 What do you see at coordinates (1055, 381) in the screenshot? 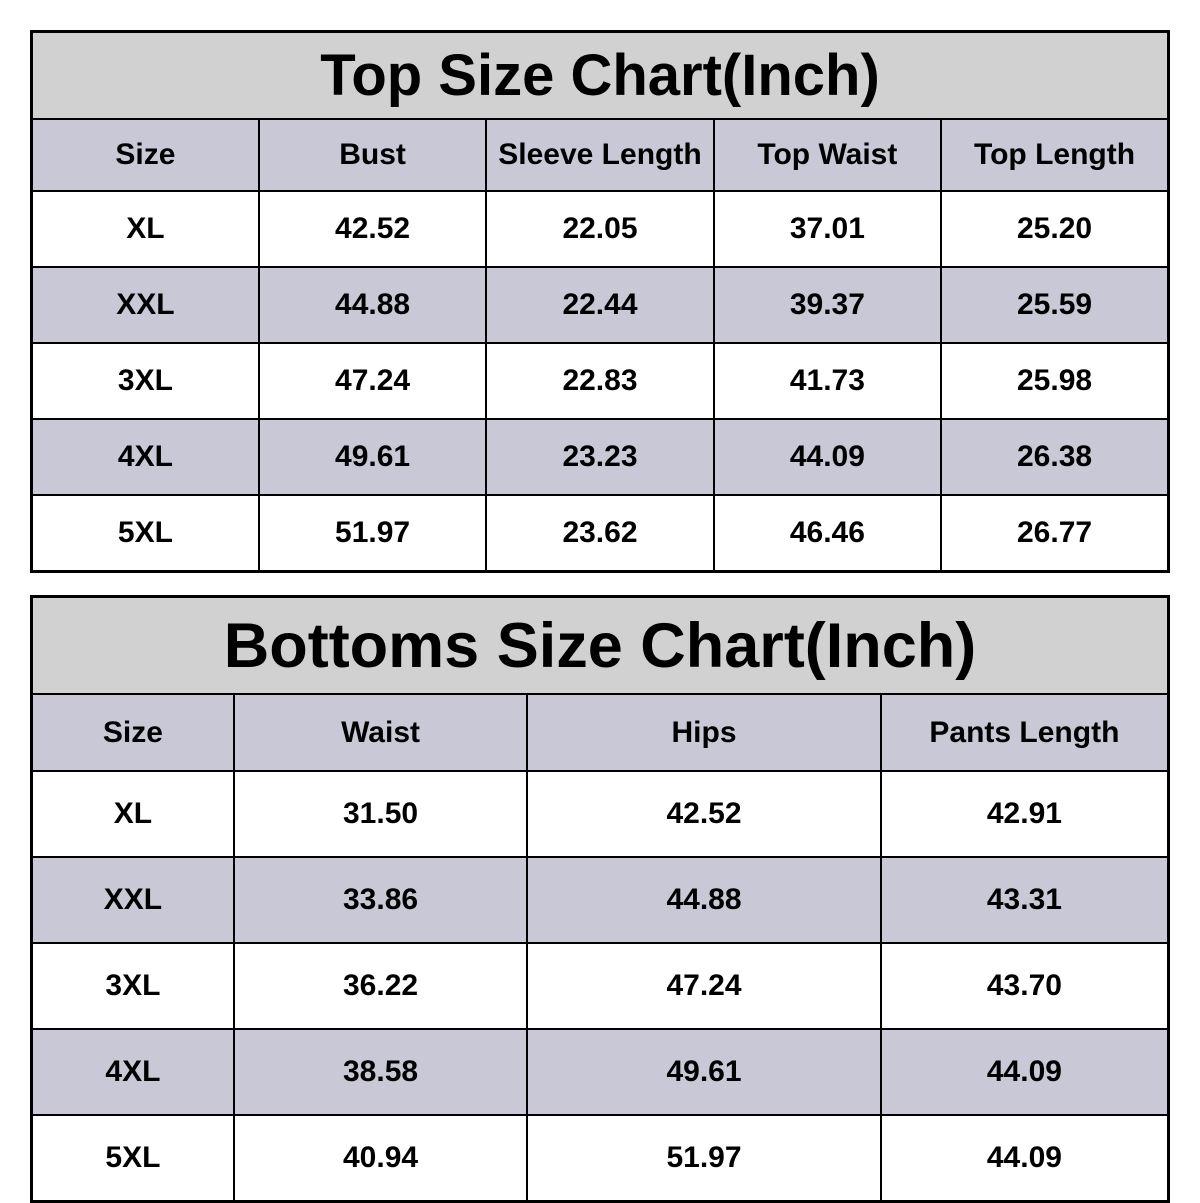
I see `value-cell: 25.98` at bounding box center [1055, 381].